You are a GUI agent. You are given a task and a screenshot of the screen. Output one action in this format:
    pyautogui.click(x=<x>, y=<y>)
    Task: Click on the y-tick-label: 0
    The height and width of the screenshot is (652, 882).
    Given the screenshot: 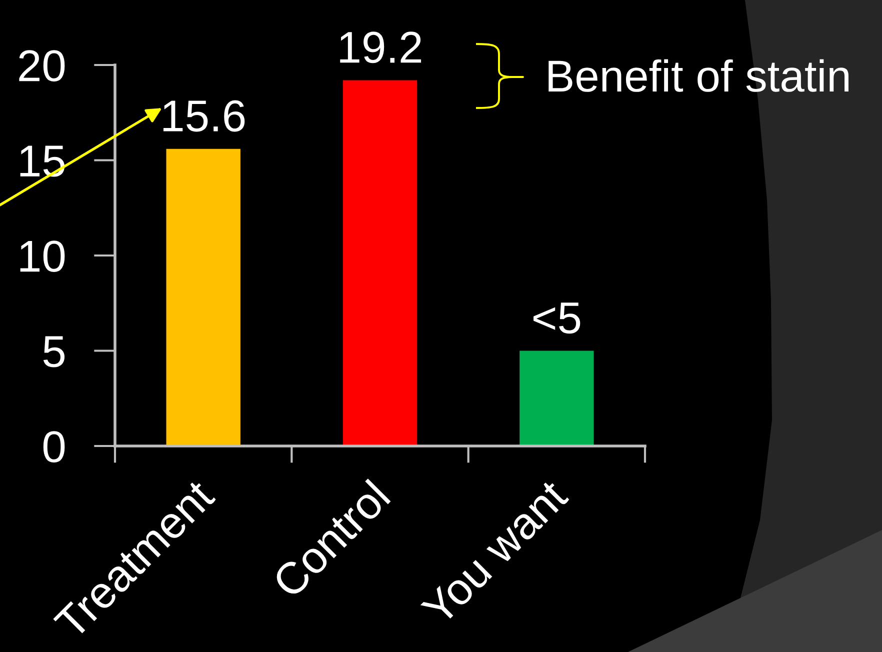 What is the action you would take?
    pyautogui.click(x=54, y=447)
    